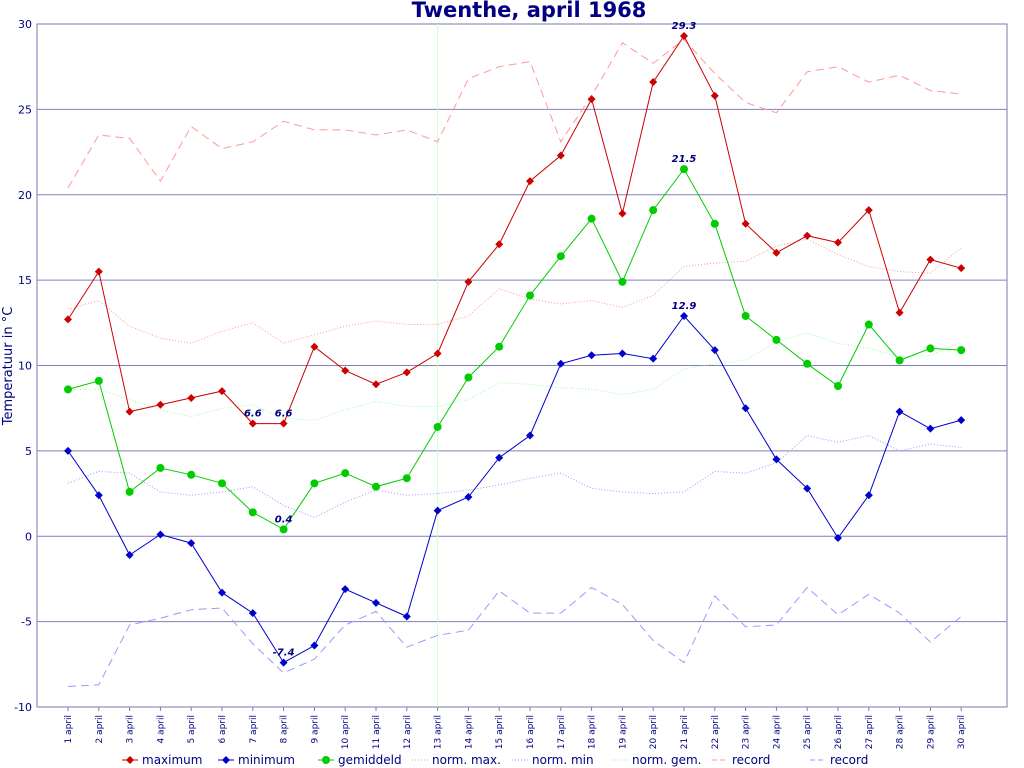 This screenshot has width=1024, height=768. I want to click on data-label: 12.9, so click(684, 306).